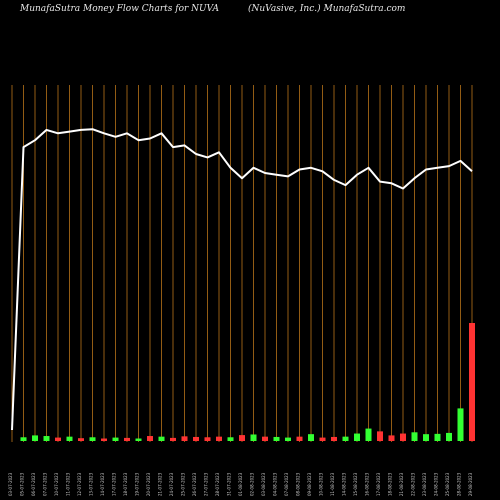 This screenshot has width=500, height=500. I want to click on x-tick-label: 17-08-2023, so click(378, 484).